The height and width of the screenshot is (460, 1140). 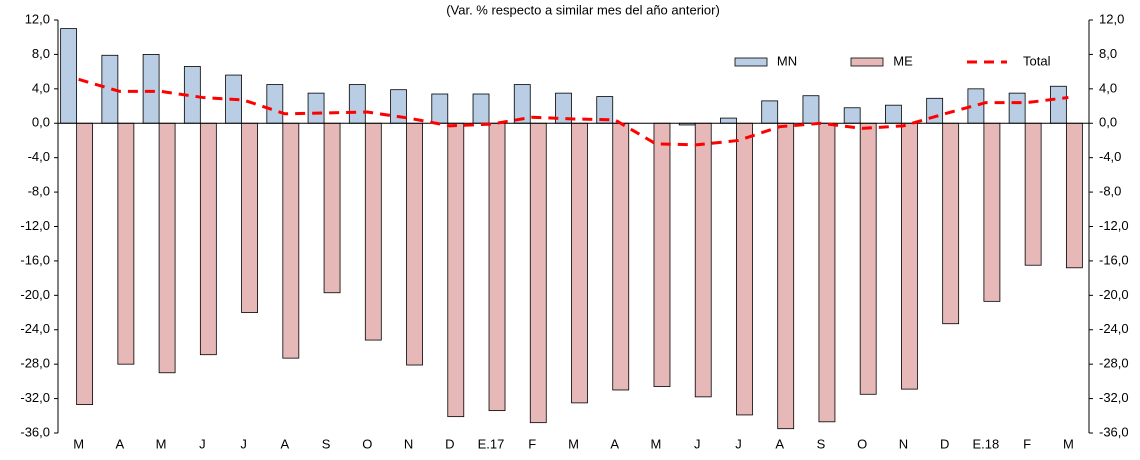 I want to click on x-tick-label: E.18, so click(x=986, y=443).